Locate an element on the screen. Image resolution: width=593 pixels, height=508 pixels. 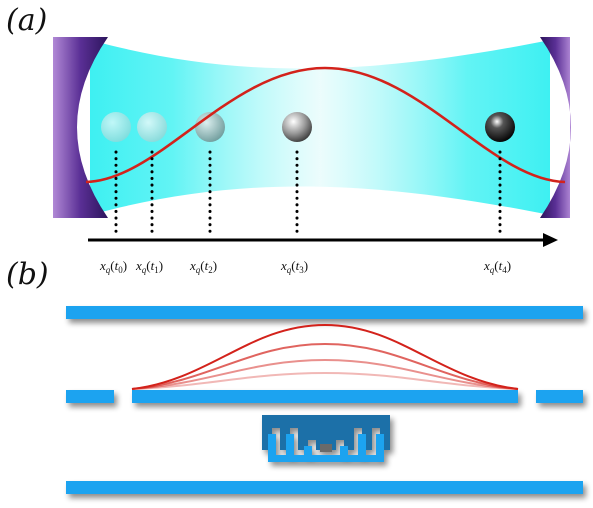
atom-t4 is located at coordinates (500, 127).